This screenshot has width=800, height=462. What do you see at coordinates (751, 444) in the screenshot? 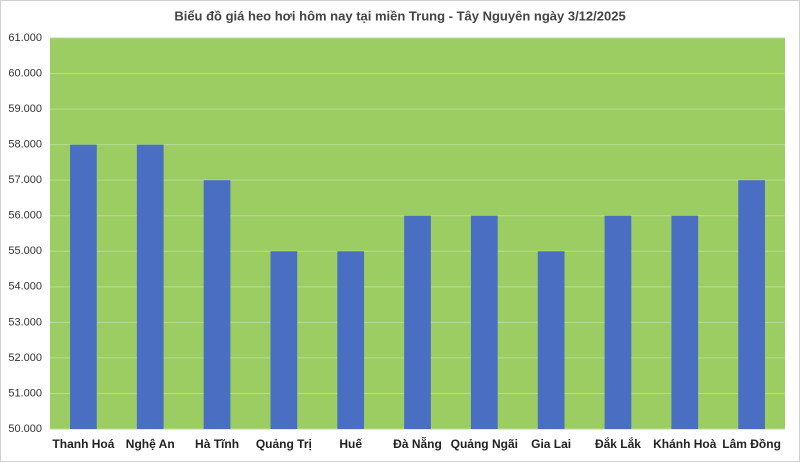
I see `x-tick-label: Lâm Đồng` at bounding box center [751, 444].